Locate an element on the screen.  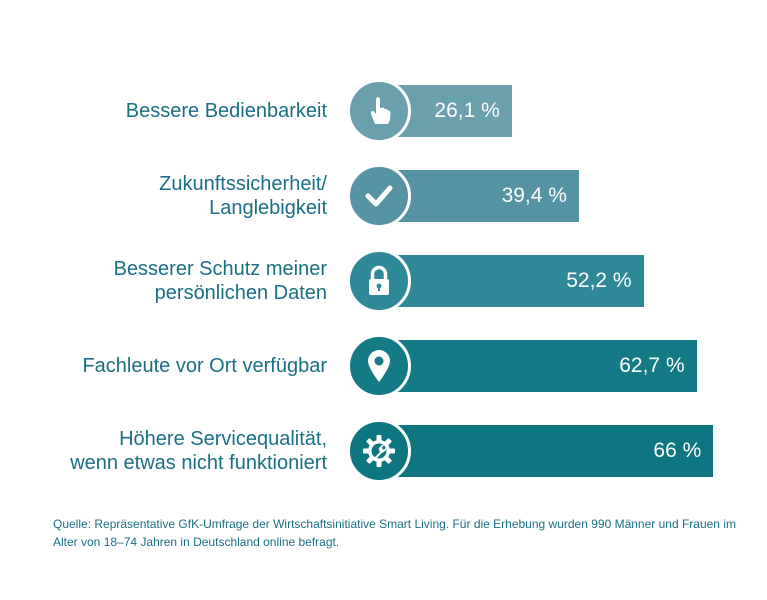
category-label-line: wenn etwas nicht funktioniert is located at coordinates (198, 463).